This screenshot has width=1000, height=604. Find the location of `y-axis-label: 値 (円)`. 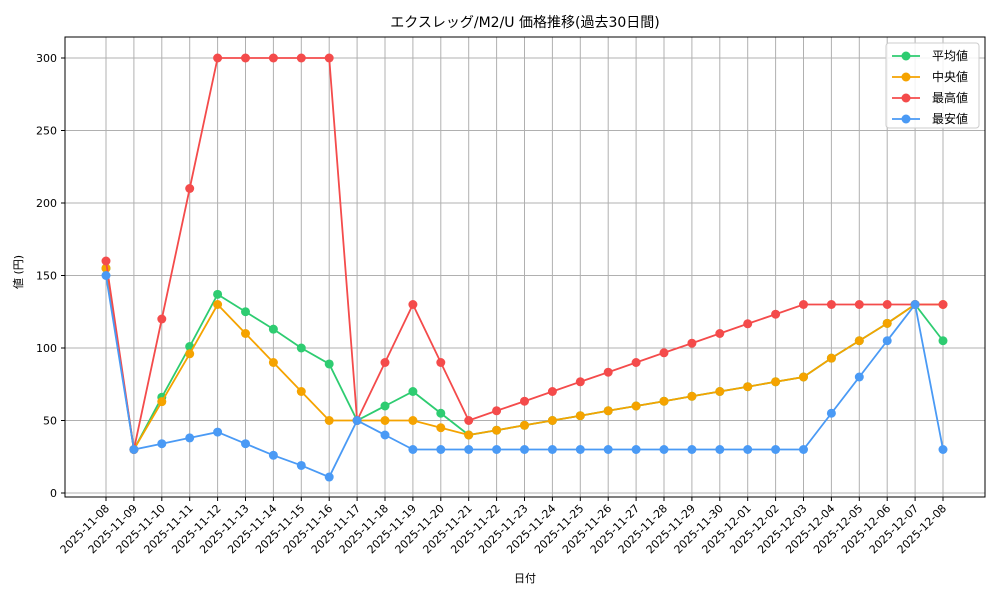

y-axis-label: 値 (円) is located at coordinates (18, 272).